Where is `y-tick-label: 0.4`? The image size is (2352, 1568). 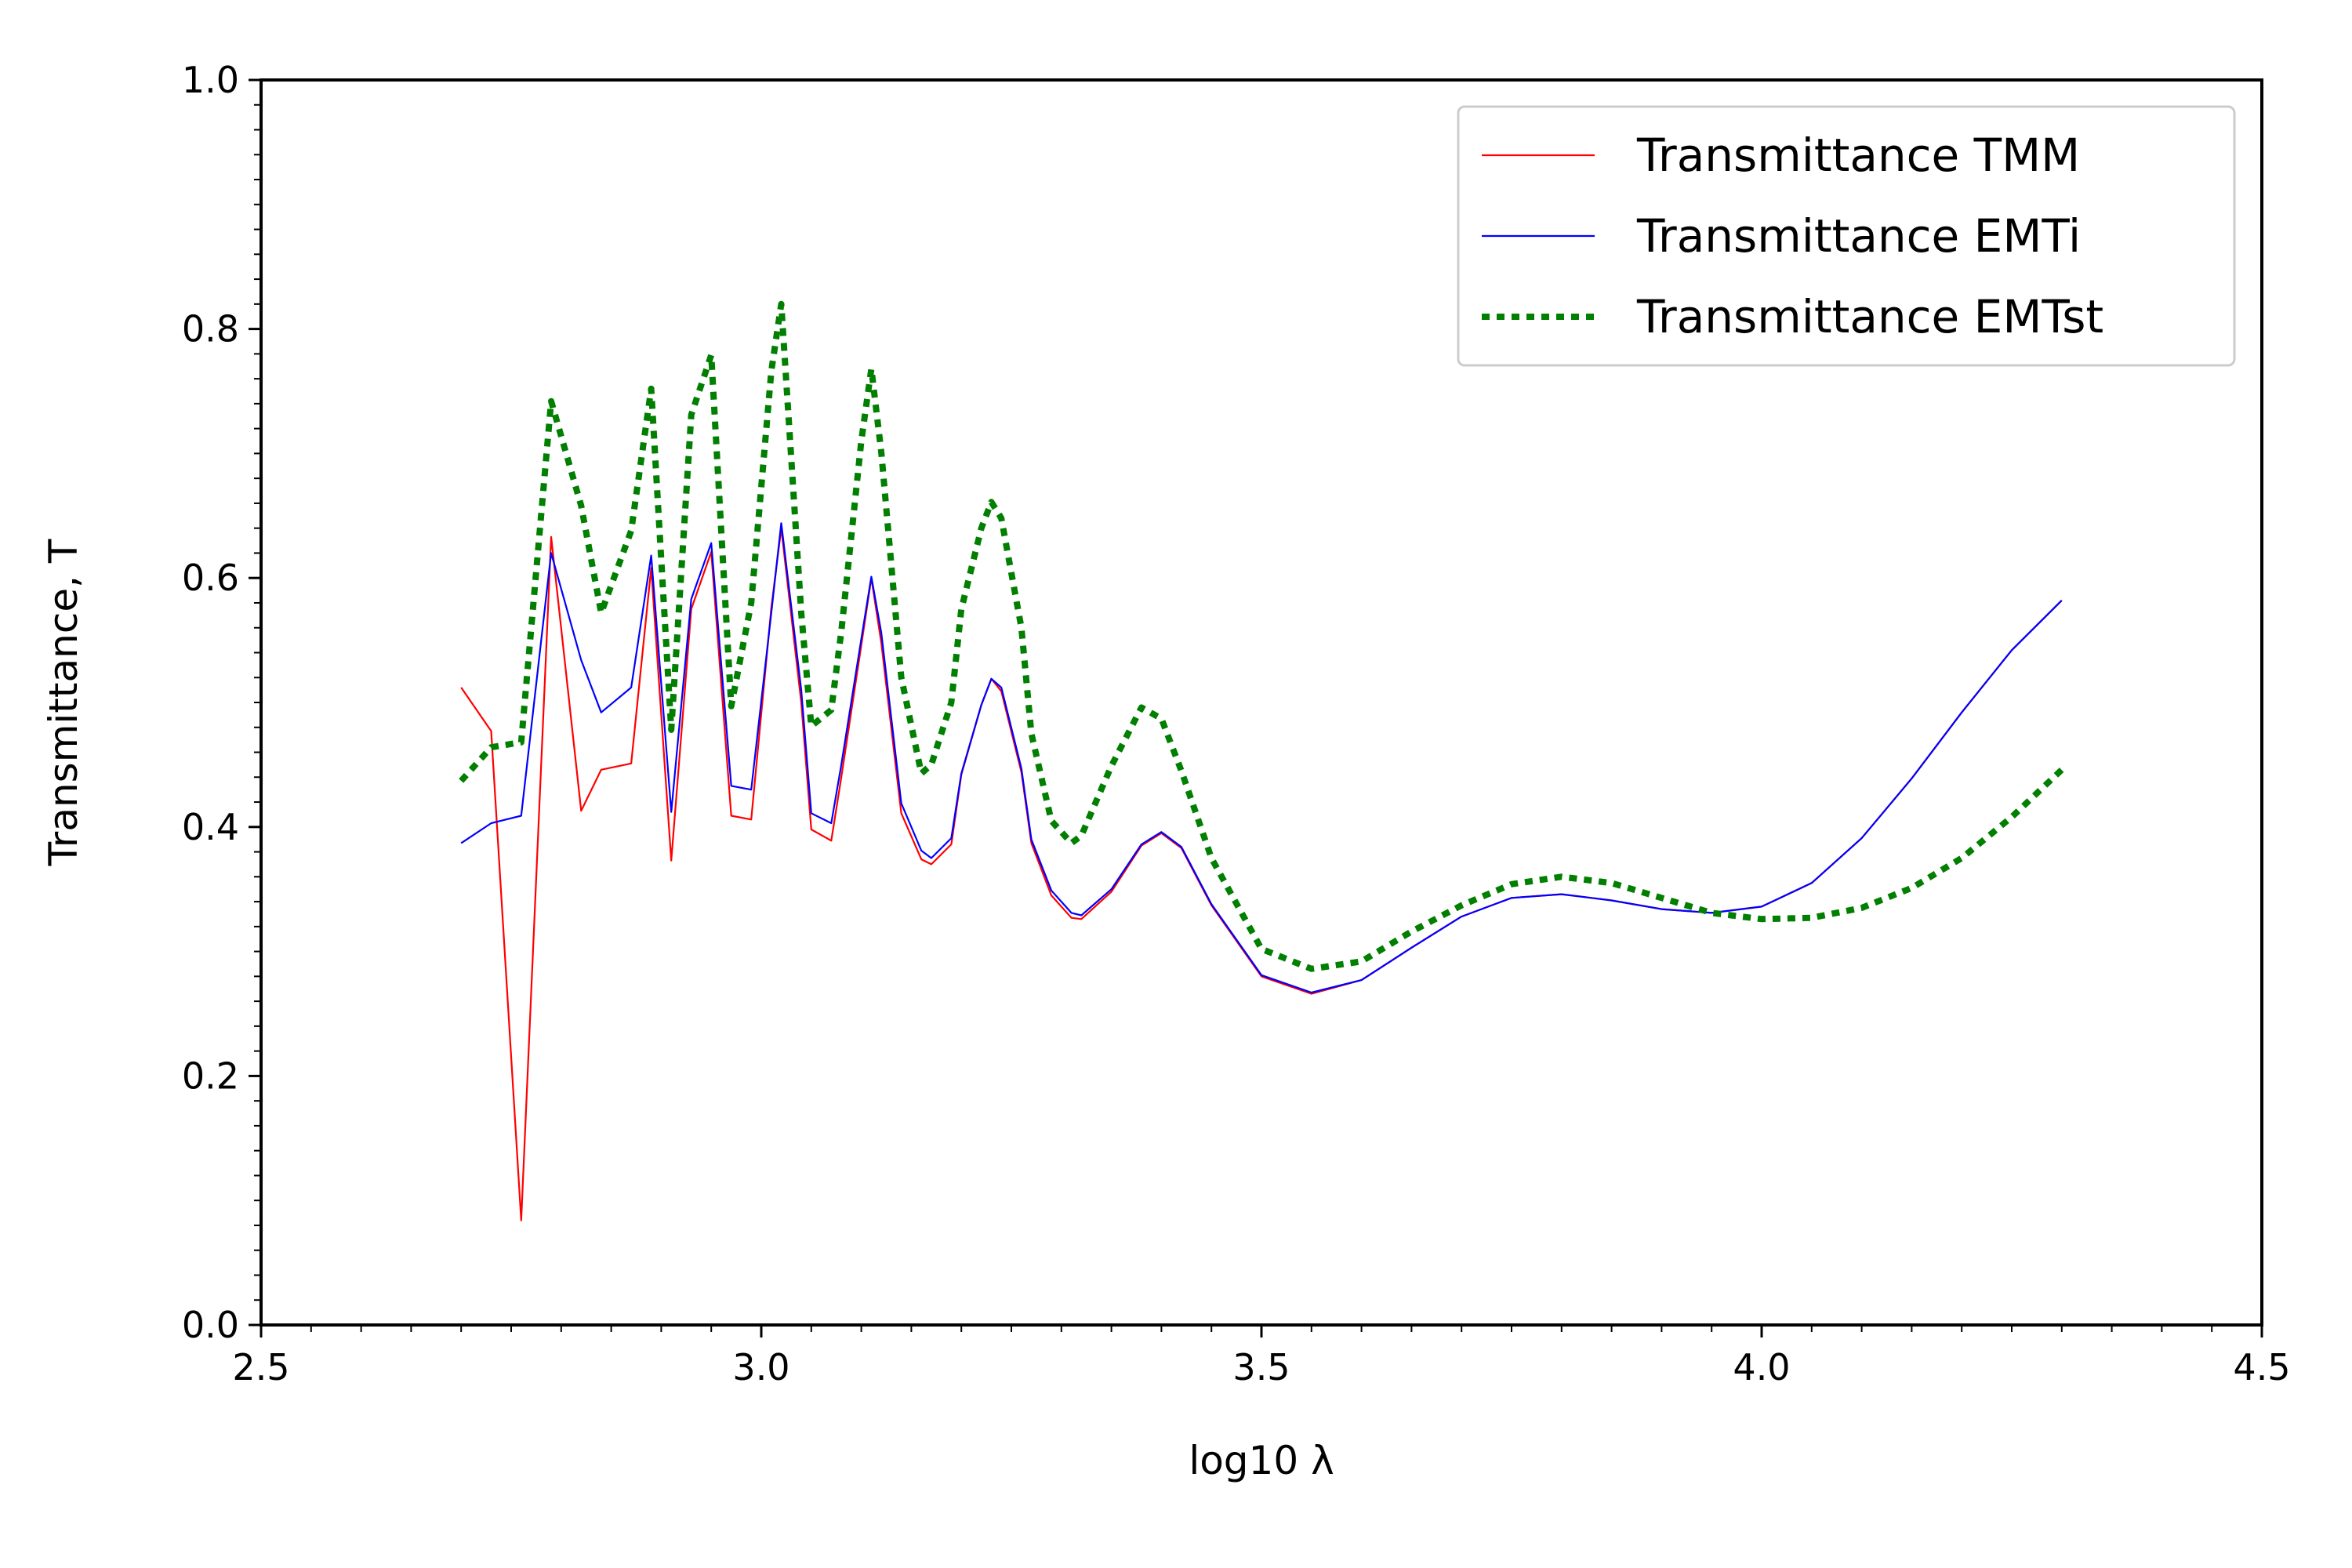 y-tick-label: 0.4 is located at coordinates (210, 827).